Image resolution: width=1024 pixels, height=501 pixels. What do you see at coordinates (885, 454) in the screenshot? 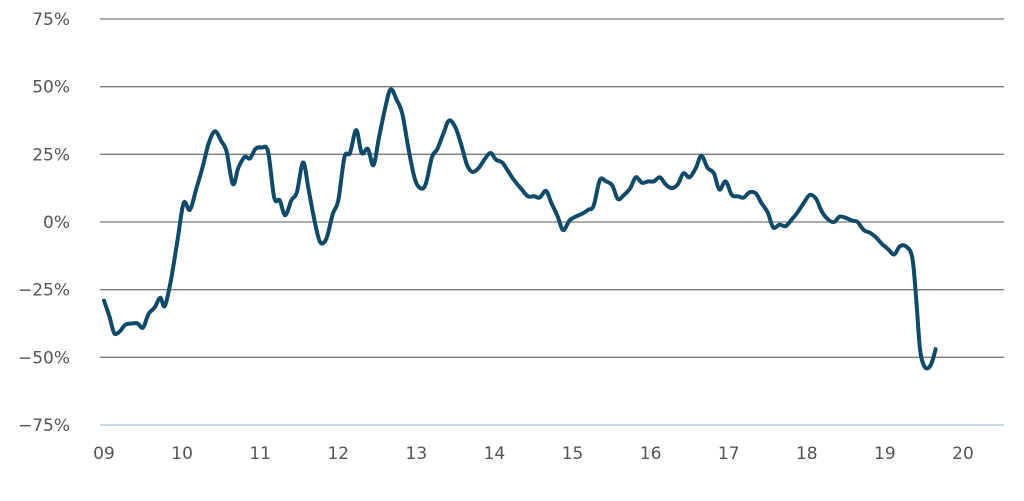
I see `x-tick-label: 19` at bounding box center [885, 454].